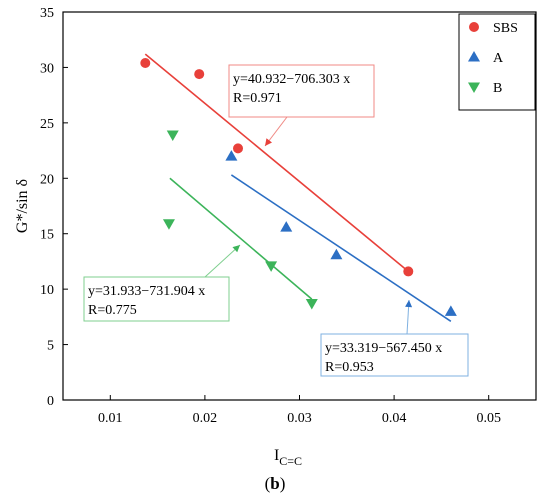 This screenshot has width=550, height=500. I want to click on fit-line-a, so click(341, 248).